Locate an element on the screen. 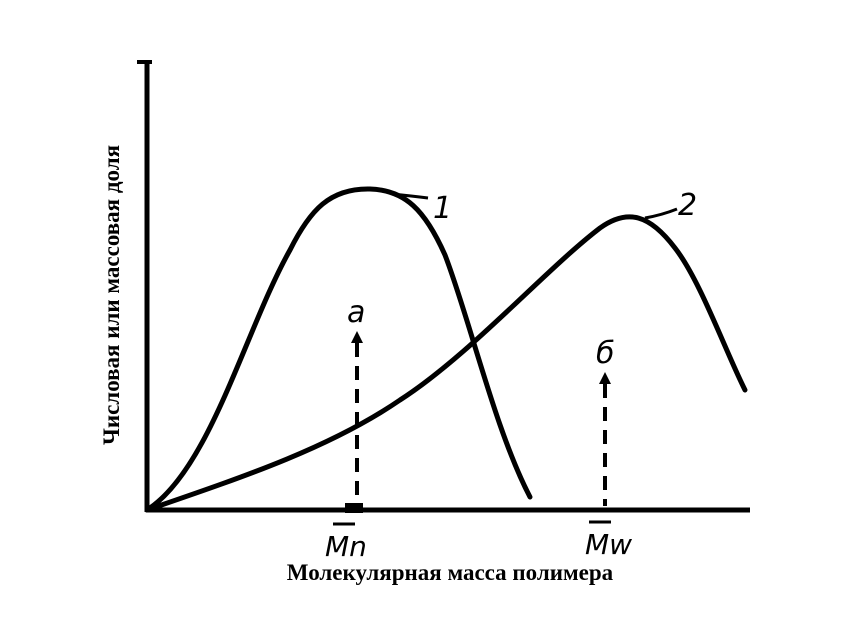 This screenshot has height=625, width=852. mw-arrowhead is located at coordinates (605, 378).